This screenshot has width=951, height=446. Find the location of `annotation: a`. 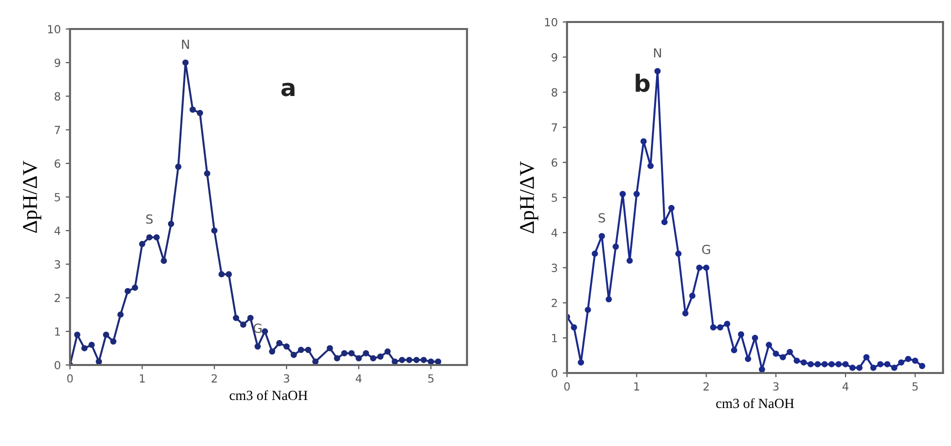

annotation: a is located at coordinates (287, 89).